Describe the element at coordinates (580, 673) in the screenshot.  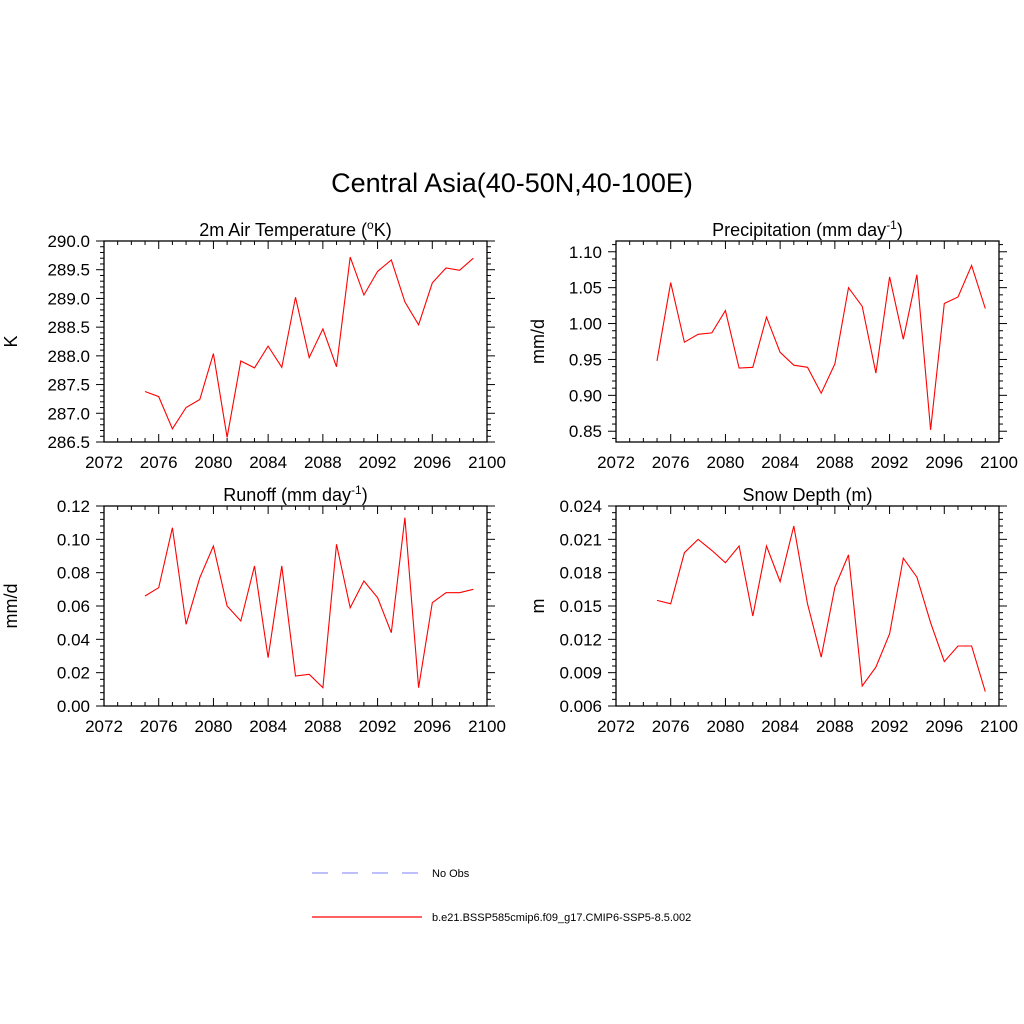
I see `y-tick-label: 0.009` at that location.